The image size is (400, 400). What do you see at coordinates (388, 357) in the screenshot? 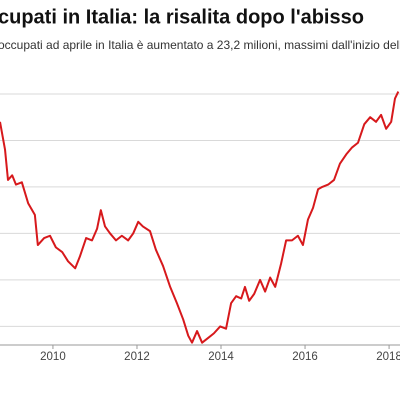
I see `x-tick-label: 2018` at bounding box center [388, 357].